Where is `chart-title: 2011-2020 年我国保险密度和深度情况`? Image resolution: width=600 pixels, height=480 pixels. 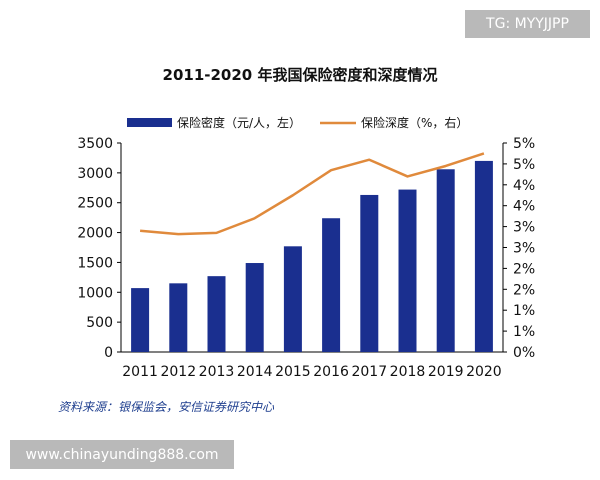
chart-title: 2011-2020 年我国保险密度和深度情况 is located at coordinates (300, 75).